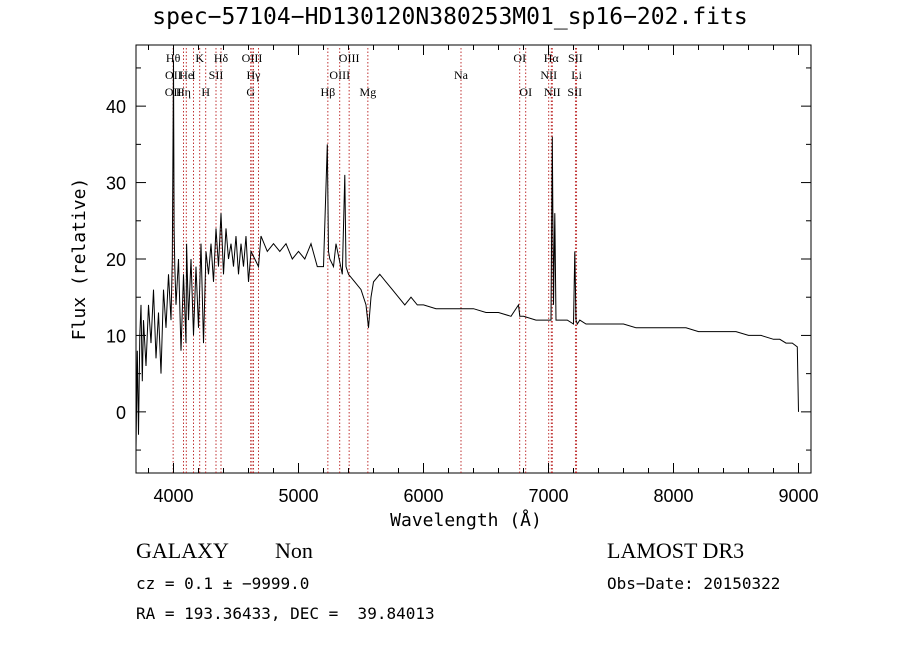  Describe the element at coordinates (194, 75) in the screenshot. I see `line-label: I` at that location.